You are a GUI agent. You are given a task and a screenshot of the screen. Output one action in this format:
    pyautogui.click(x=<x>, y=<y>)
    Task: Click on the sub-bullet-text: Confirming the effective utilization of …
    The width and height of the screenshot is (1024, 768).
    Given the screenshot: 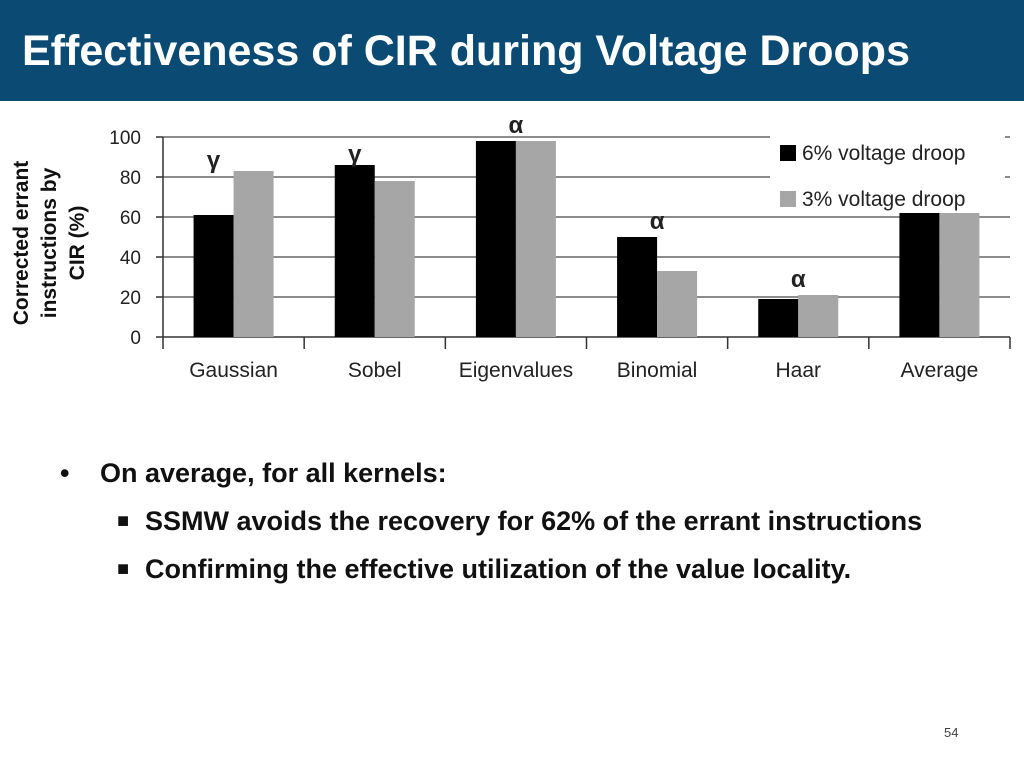 What is the action you would take?
    pyautogui.click(x=498, y=569)
    